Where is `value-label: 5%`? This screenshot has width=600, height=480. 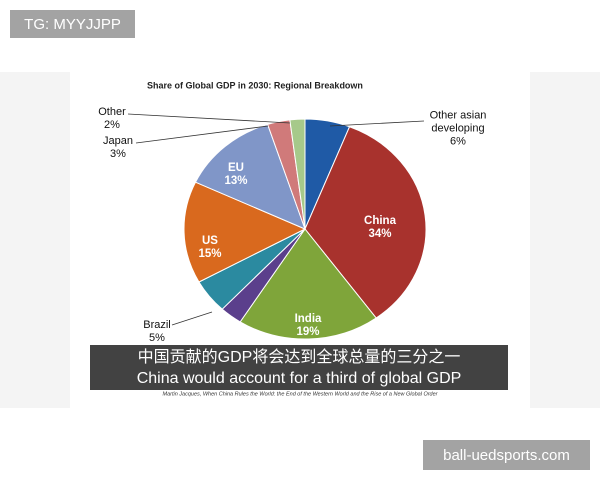
value-label: 5% is located at coordinates (157, 338).